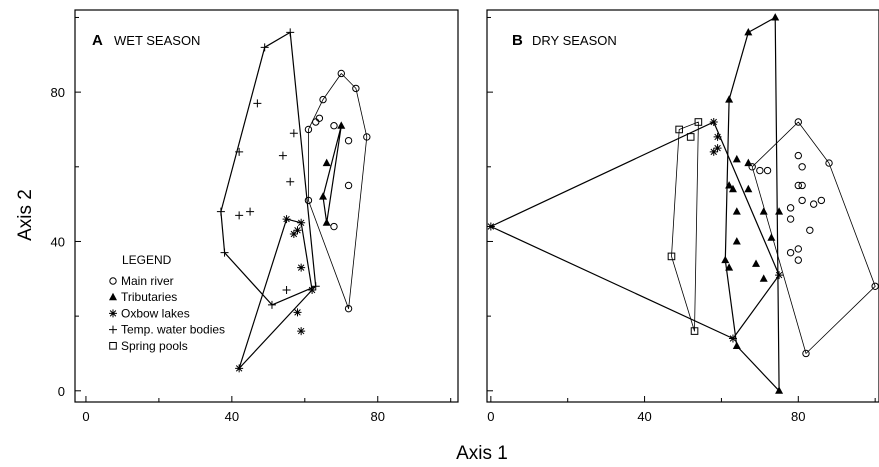 The height and width of the screenshot is (467, 879). I want to click on panel-a-hull-circle, so click(337, 191).